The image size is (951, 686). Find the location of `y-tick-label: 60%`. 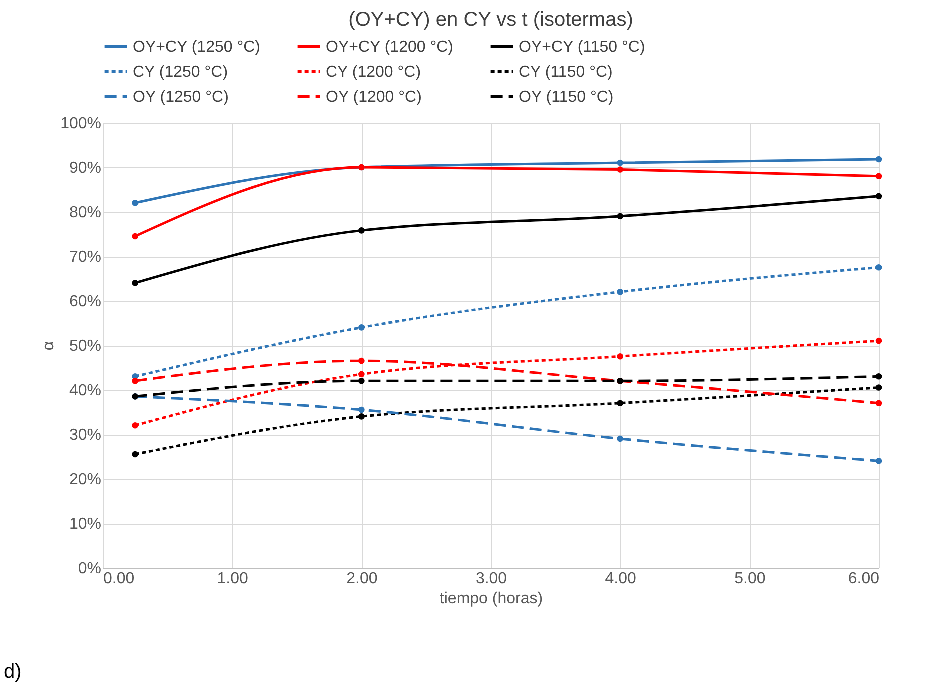

y-tick-label: 60% is located at coordinates (85, 302).